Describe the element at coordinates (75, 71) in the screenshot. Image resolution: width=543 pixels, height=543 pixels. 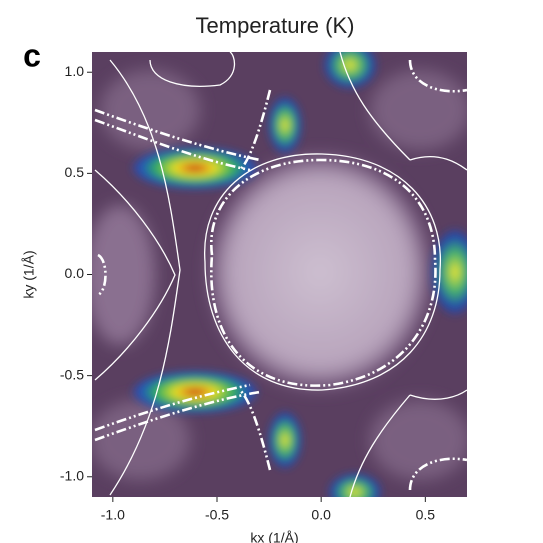
I see `y-tick-label: 1.0` at that location.